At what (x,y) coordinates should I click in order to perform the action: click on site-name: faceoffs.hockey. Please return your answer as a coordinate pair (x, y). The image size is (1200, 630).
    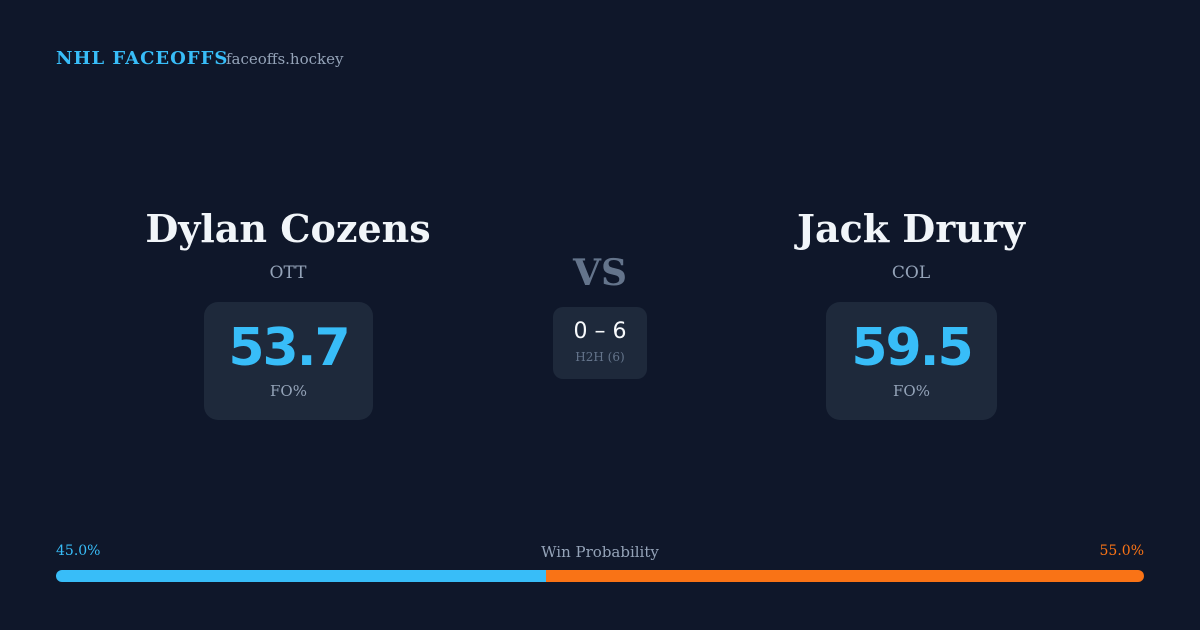
    Looking at the image, I should click on (285, 59).